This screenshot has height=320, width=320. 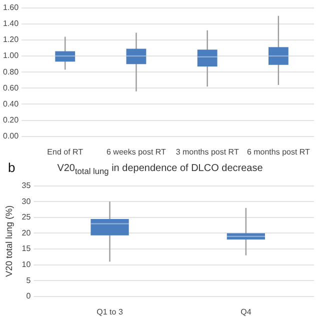 I want to click on y-tick-label: 10, so click(x=27, y=265).